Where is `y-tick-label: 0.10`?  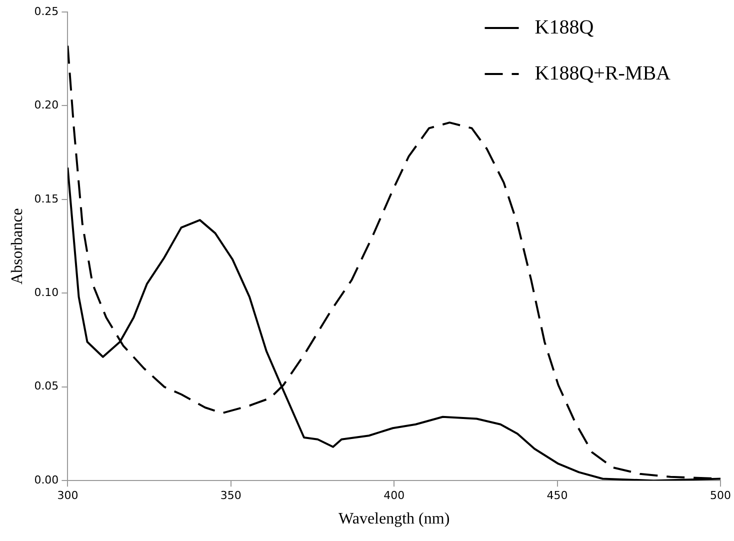 y-tick-label: 0.10 is located at coordinates (46, 293).